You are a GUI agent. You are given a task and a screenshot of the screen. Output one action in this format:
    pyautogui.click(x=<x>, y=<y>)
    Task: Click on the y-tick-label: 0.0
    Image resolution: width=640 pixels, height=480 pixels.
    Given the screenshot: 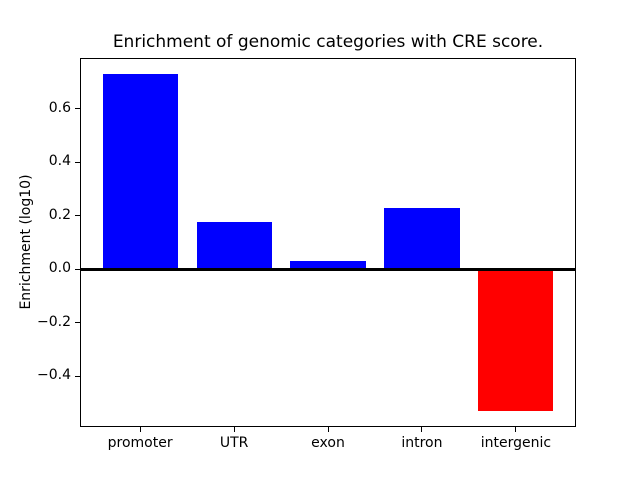 What is the action you would take?
    pyautogui.click(x=59, y=268)
    